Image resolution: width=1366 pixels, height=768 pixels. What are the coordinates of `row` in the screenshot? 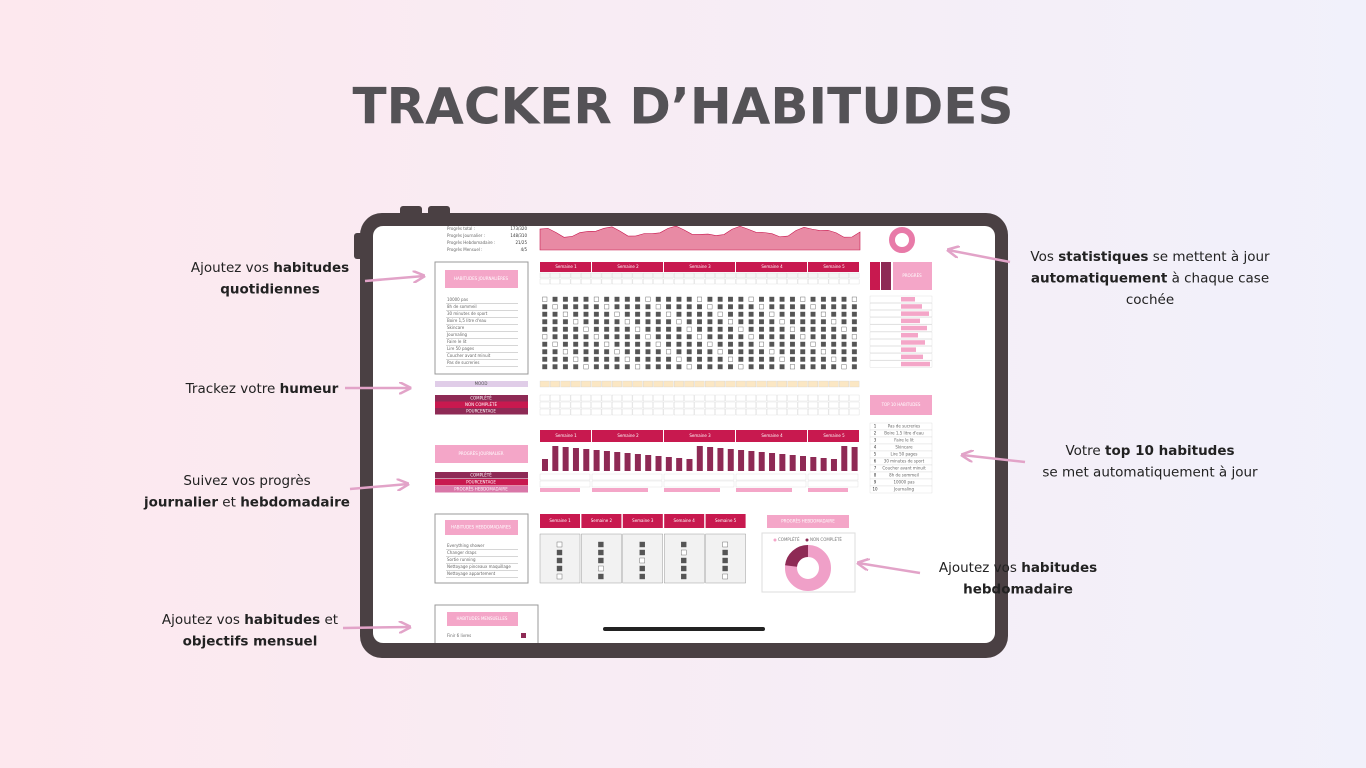 It's located at (771, 484).